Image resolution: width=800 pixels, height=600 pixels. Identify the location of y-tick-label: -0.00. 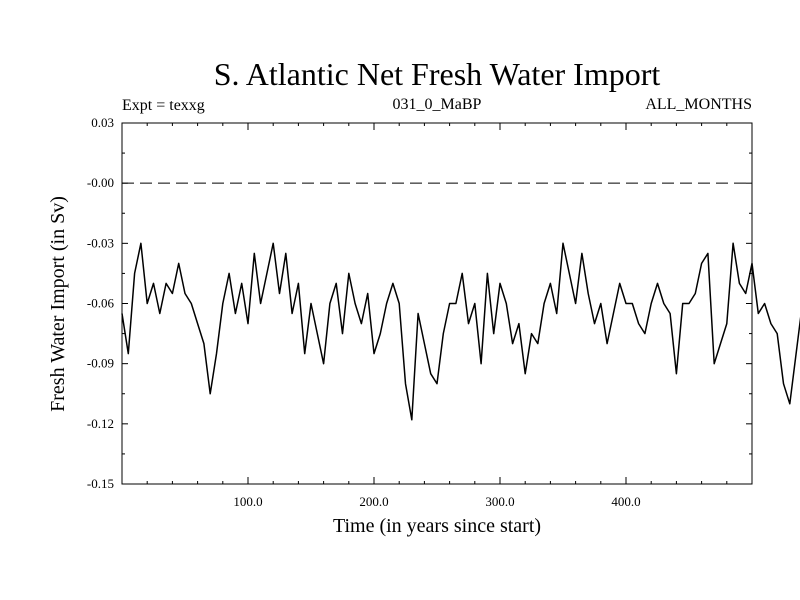
(100, 182).